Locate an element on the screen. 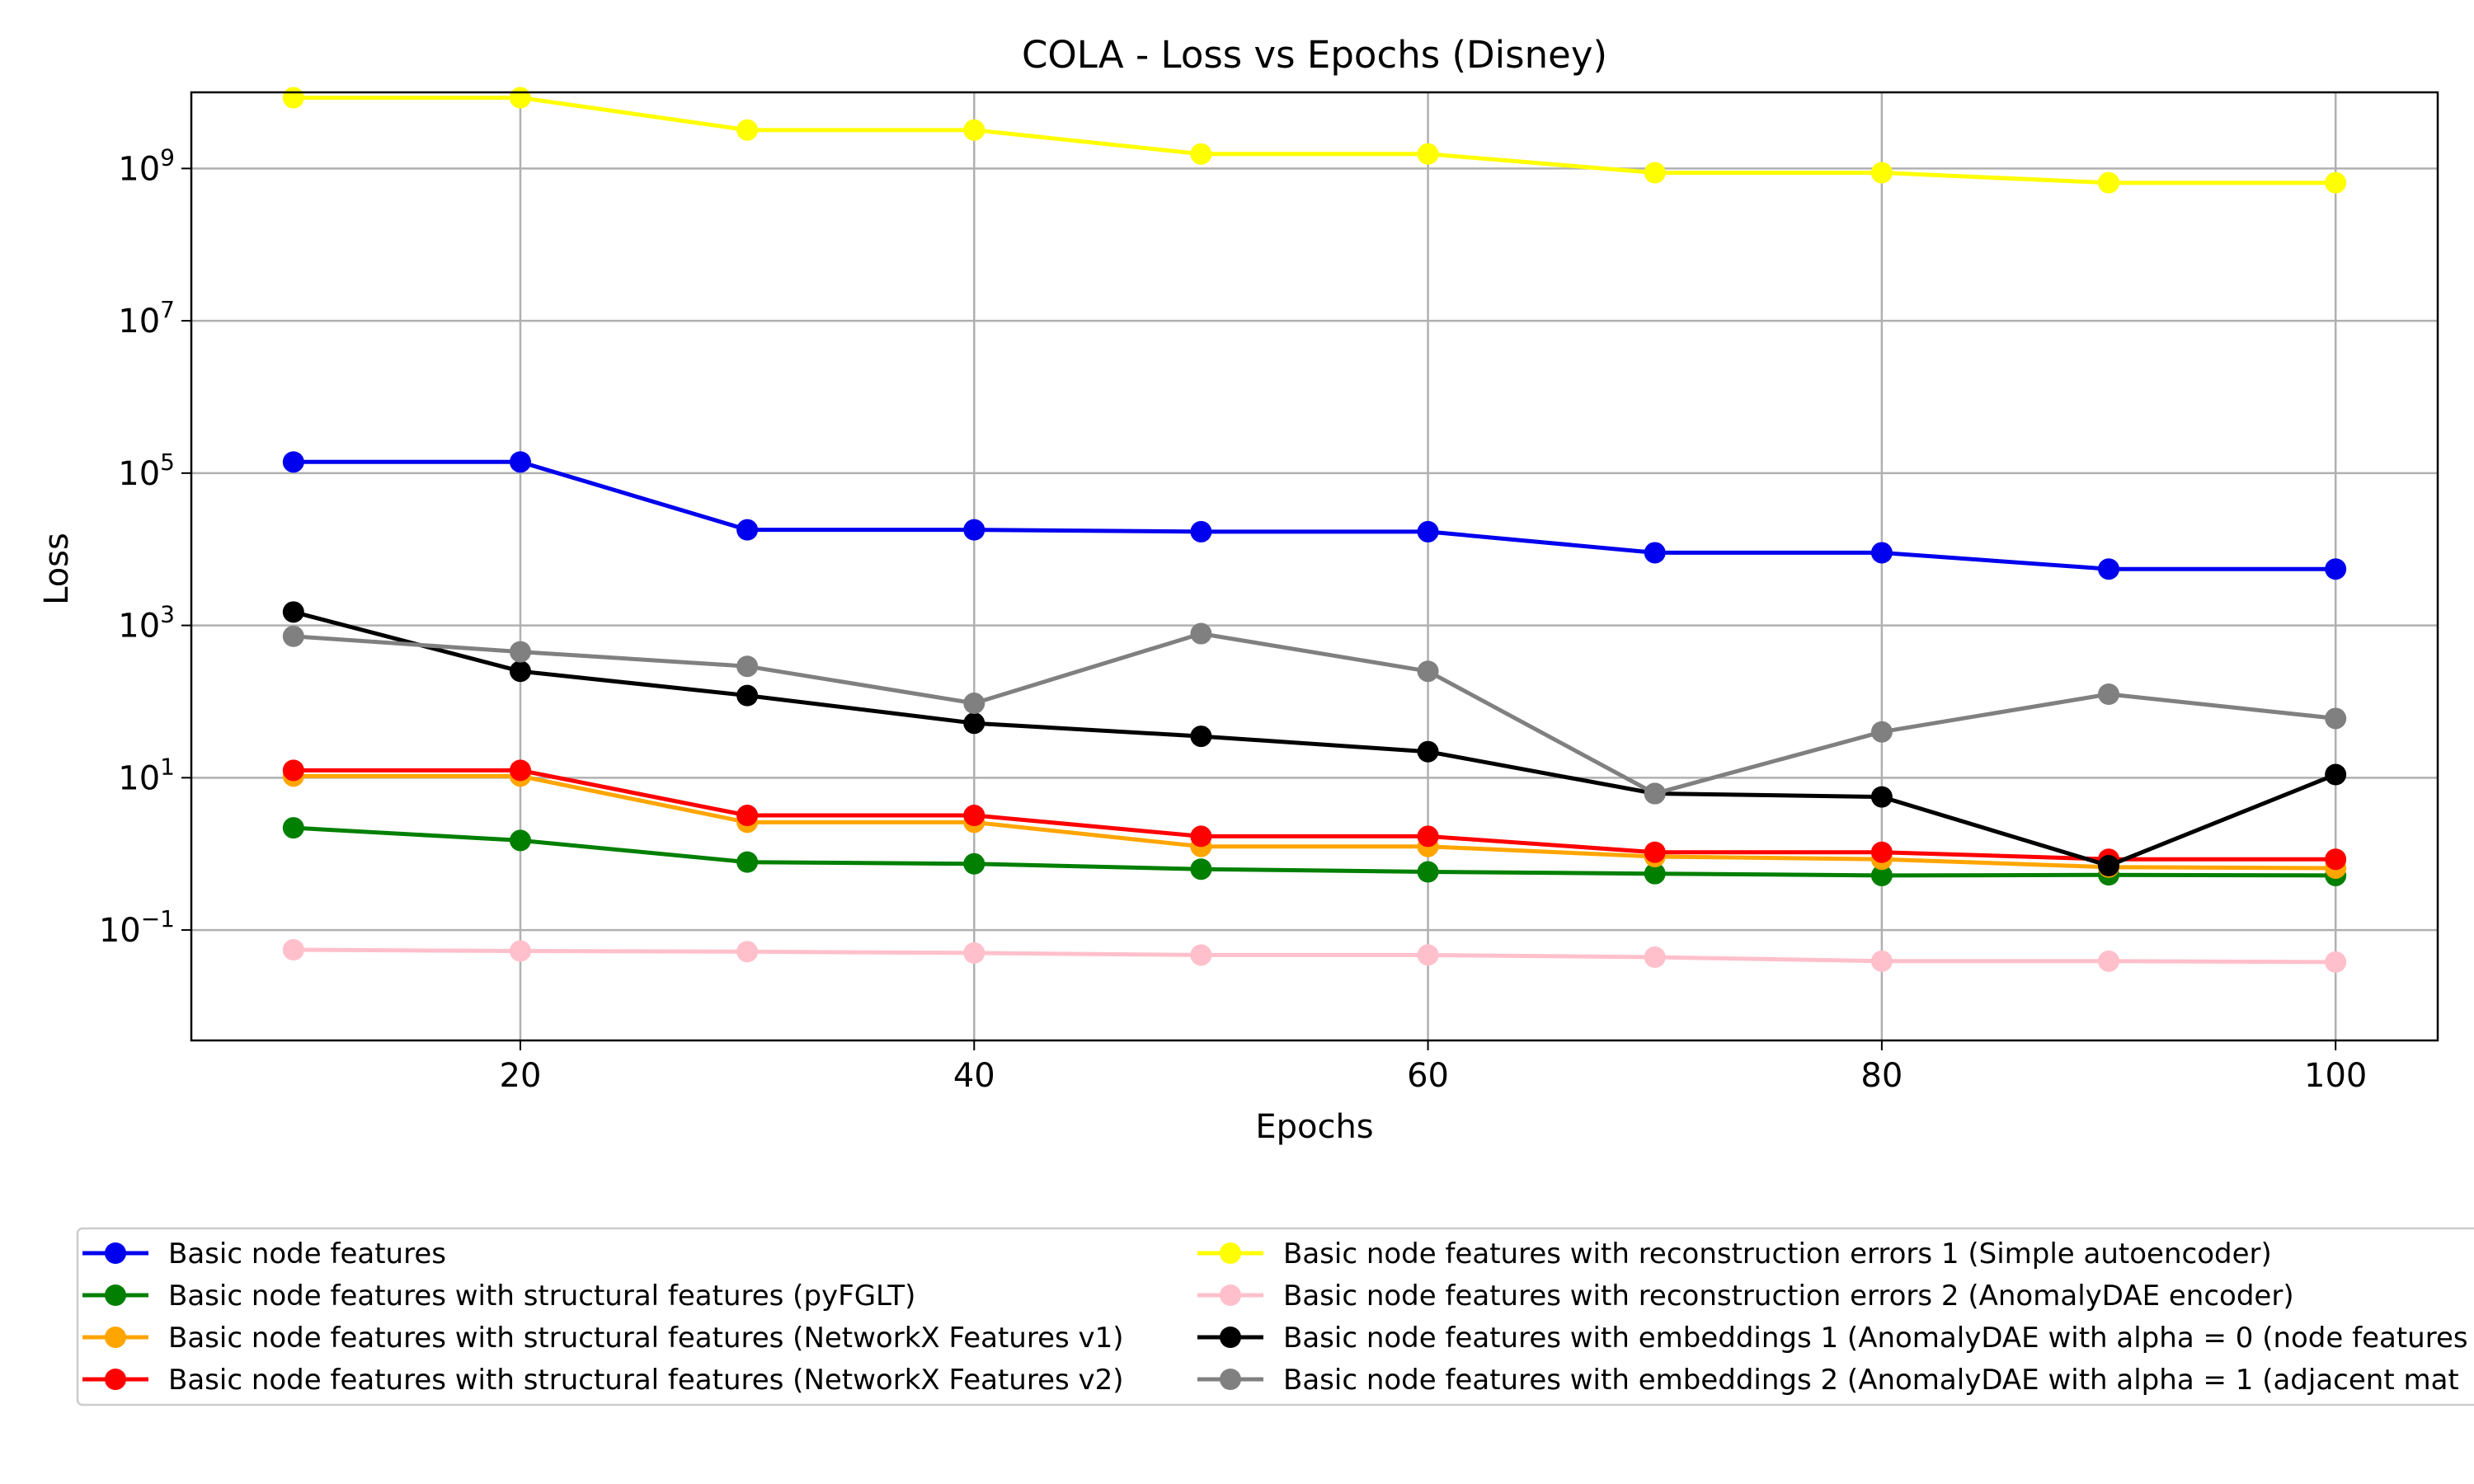  x-tick-label-100: 100 is located at coordinates (2335, 1076).